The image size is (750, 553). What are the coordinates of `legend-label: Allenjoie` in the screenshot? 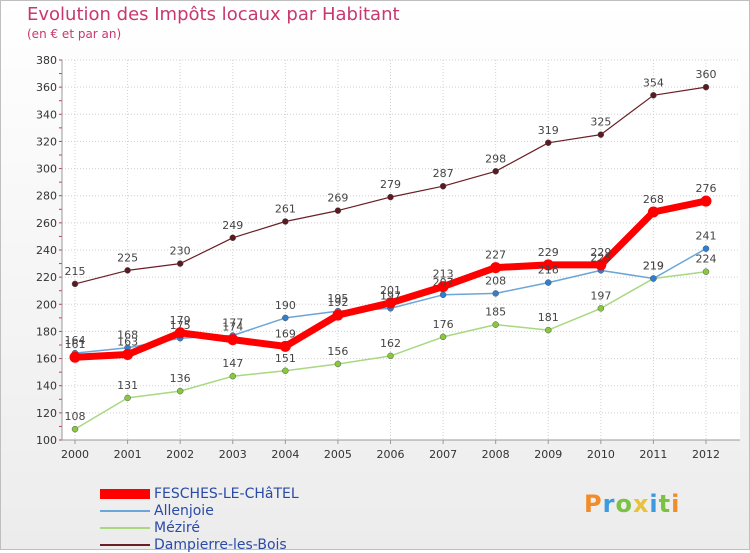 It's located at (184, 511).